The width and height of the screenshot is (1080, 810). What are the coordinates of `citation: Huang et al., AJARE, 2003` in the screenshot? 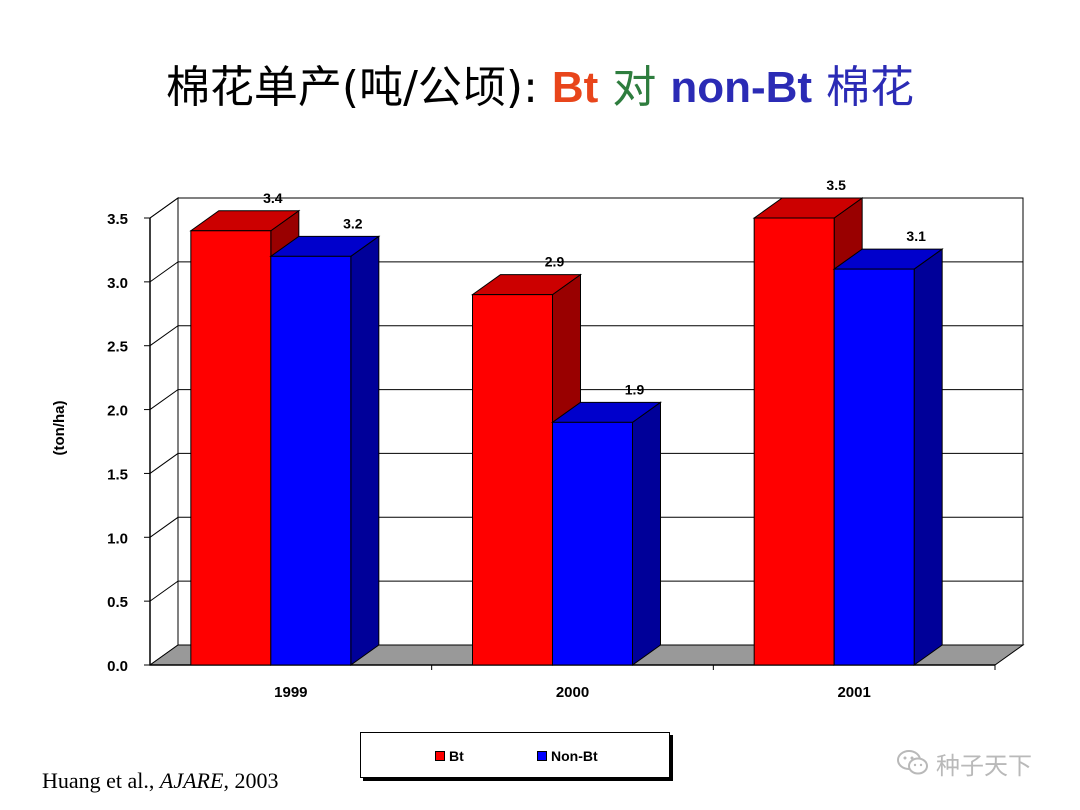 It's located at (160, 781).